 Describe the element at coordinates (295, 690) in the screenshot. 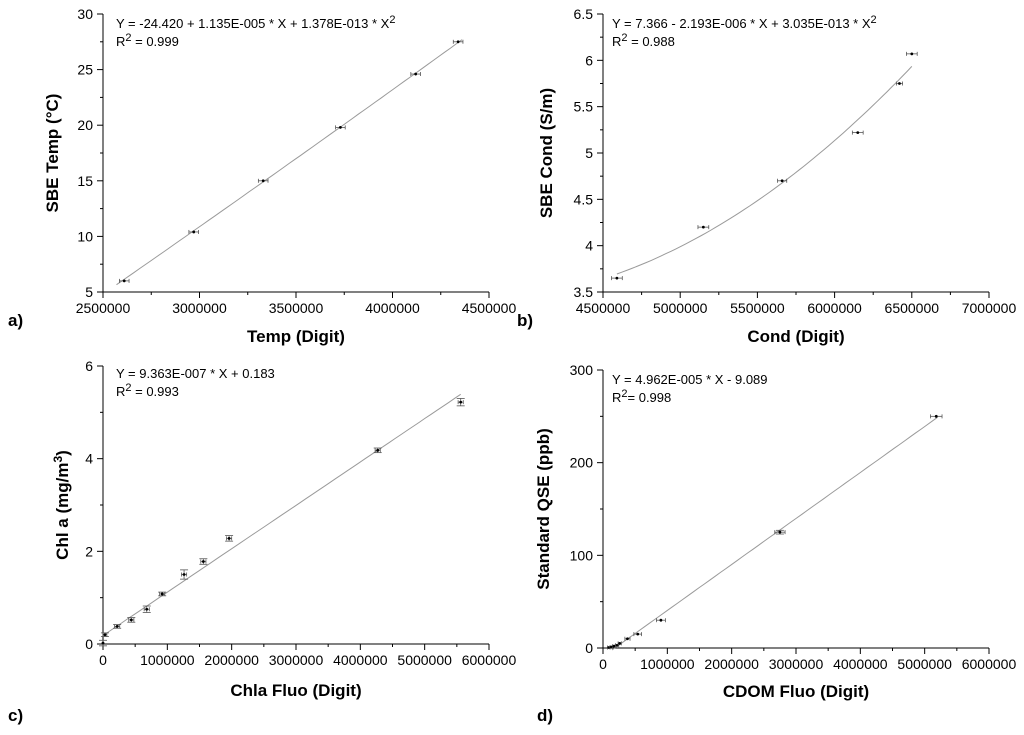

I see `x-axis-title: Chla Fluo (Digit)` at that location.